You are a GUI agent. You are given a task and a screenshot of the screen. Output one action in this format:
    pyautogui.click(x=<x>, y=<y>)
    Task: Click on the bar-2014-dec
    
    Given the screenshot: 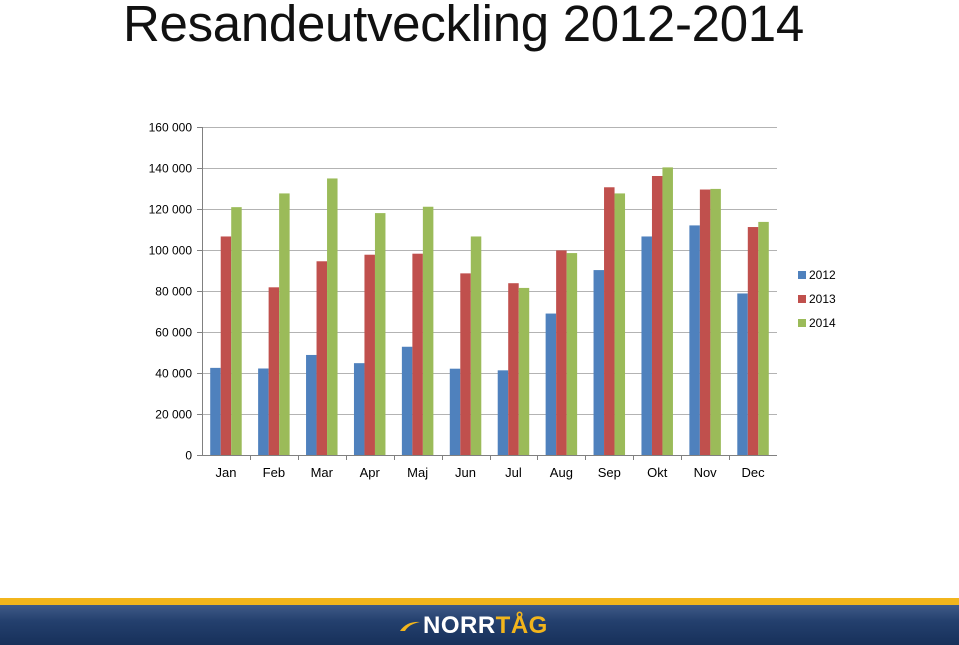 What is the action you would take?
    pyautogui.click(x=763, y=338)
    